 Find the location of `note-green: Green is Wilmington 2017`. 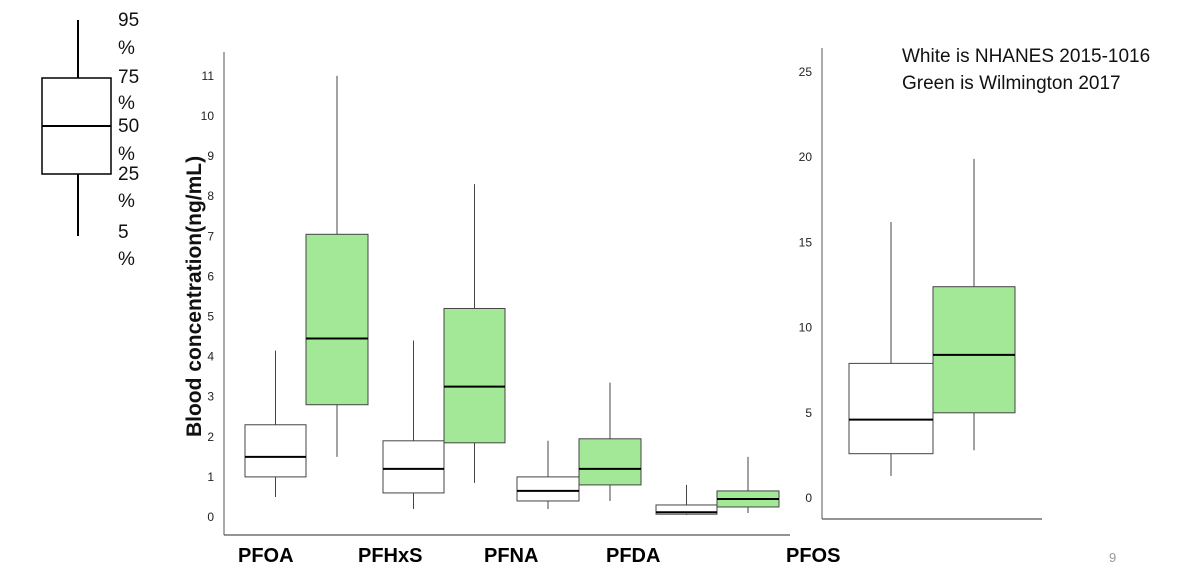

note-green: Green is Wilmington 2017 is located at coordinates (1011, 83).